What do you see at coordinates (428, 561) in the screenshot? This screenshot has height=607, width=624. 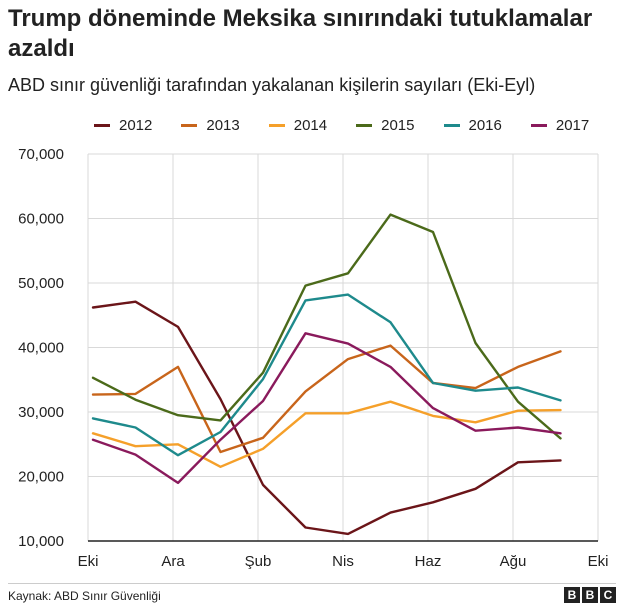 I see `x-tick-label: Haz` at bounding box center [428, 561].